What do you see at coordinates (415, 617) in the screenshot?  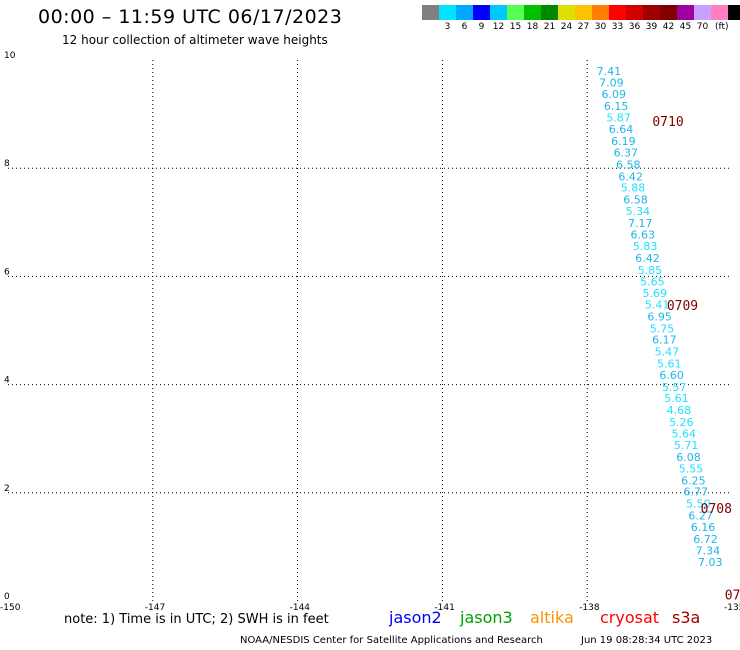 I see `satellite-label-jason2: jason2` at bounding box center [415, 617].